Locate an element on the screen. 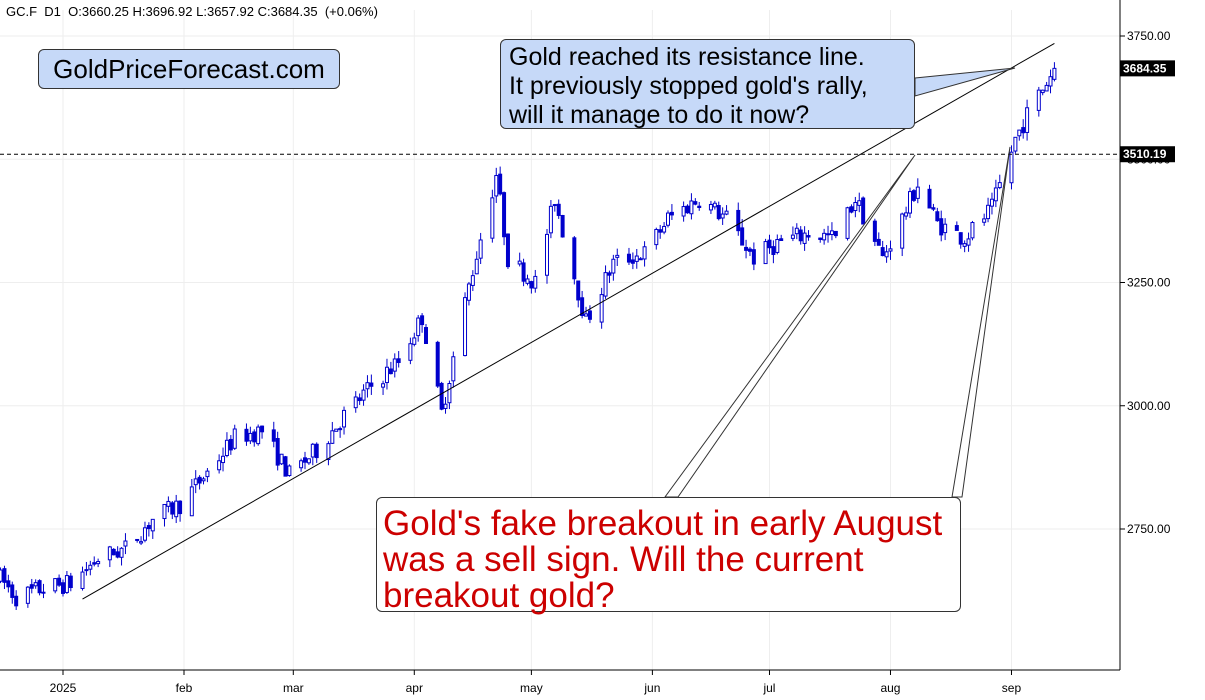 Image resolution: width=1205 pixels, height=700 pixels. price-tick-label: 2750.00 is located at coordinates (1149, 529).